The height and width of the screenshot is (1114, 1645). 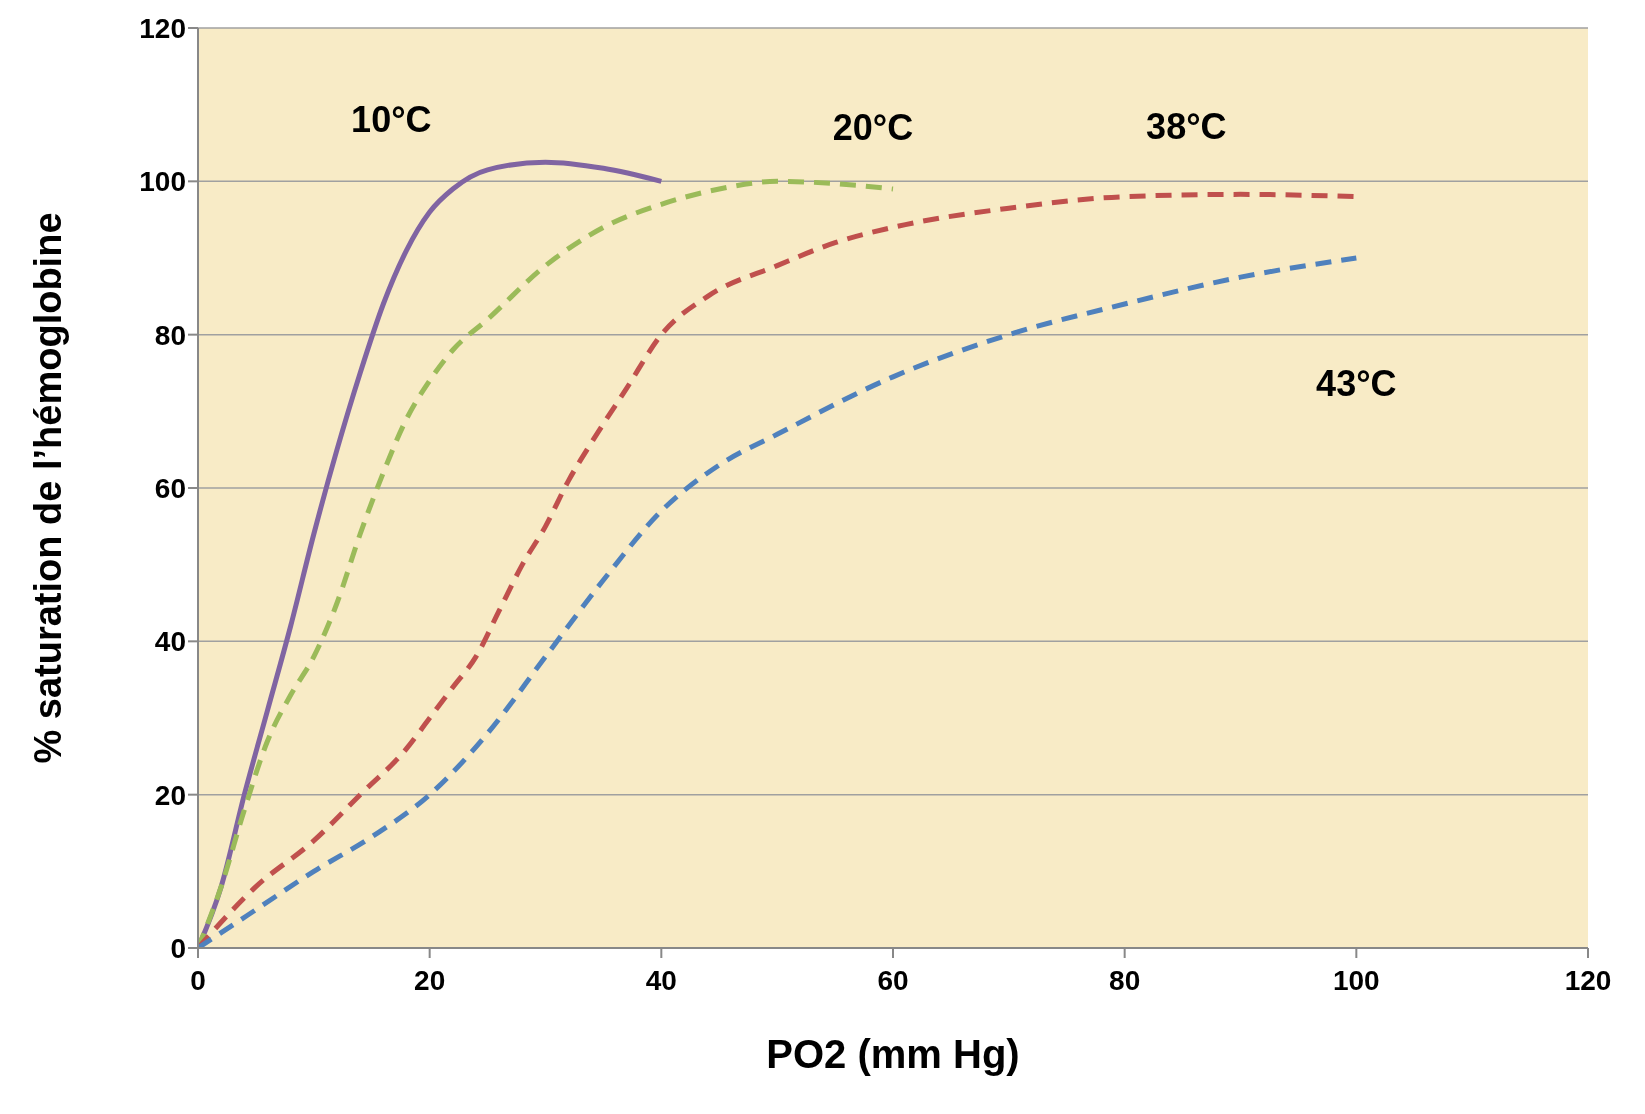 I want to click on series-label: 10°C, so click(x=391, y=119).